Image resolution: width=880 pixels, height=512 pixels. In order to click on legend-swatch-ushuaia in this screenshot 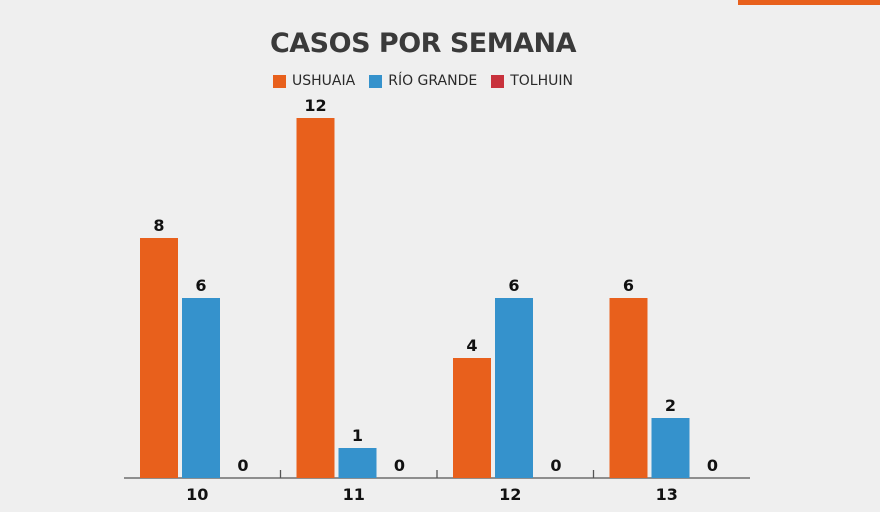, I will do `click(280, 81)`.